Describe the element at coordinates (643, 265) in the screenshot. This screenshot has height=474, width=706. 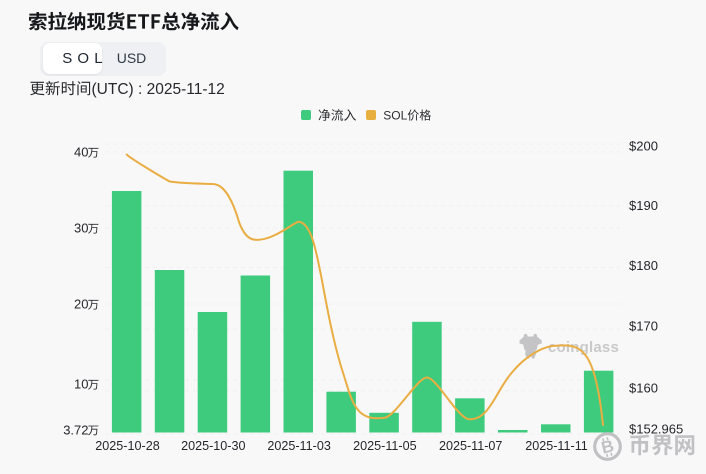
I see `svg-text: $180` at that location.